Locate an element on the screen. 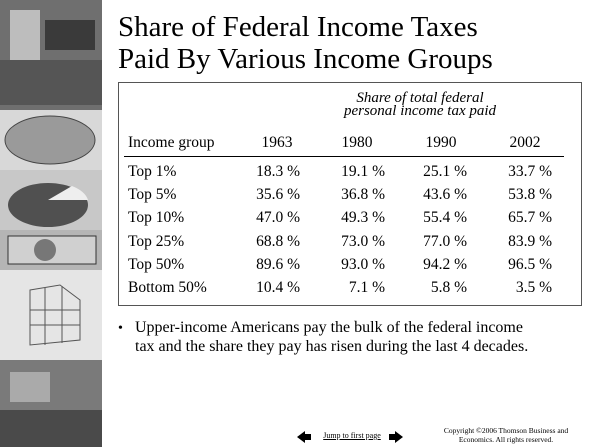 The image size is (591, 447). slide-title: Paid By Various Income Groups is located at coordinates (305, 59).